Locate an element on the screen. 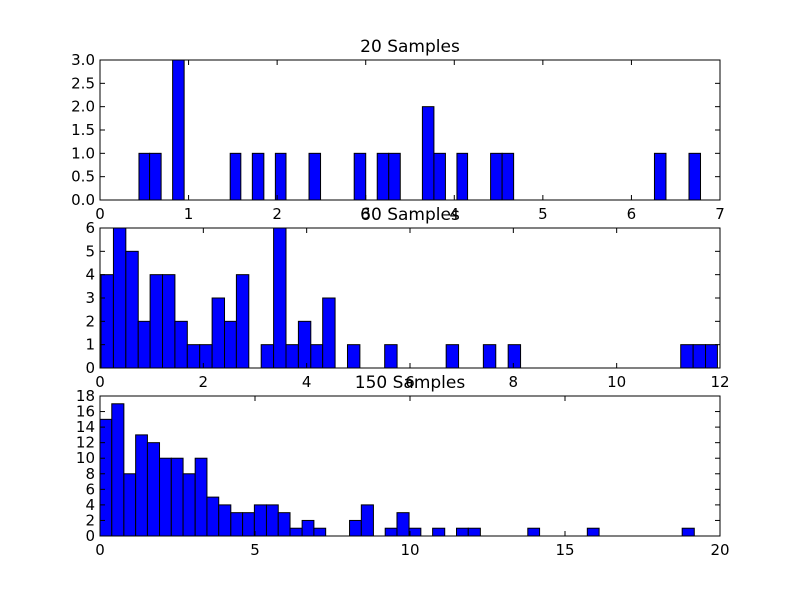 The width and height of the screenshot is (800, 595). y-tick-label: 12 is located at coordinates (85, 443).